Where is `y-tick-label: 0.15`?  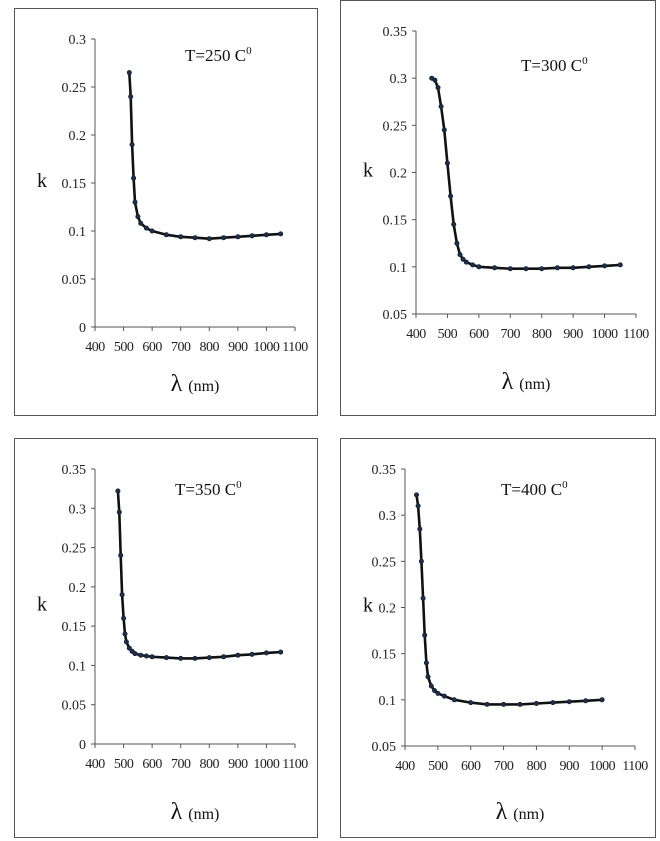 y-tick-label: 0.15 is located at coordinates (74, 184).